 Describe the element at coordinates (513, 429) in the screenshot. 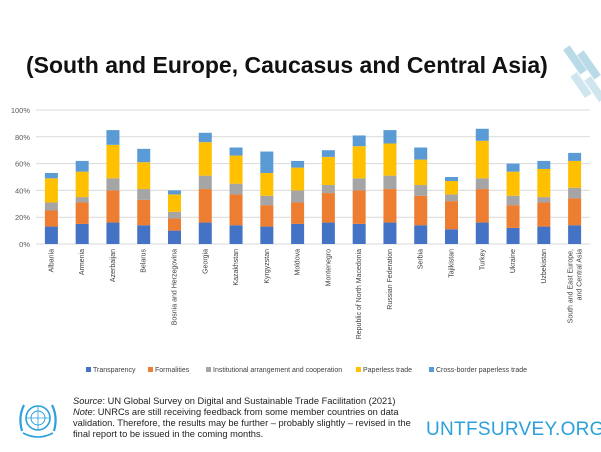

I see `survey-website-link: UNTFSURVEY.ORG` at that location.